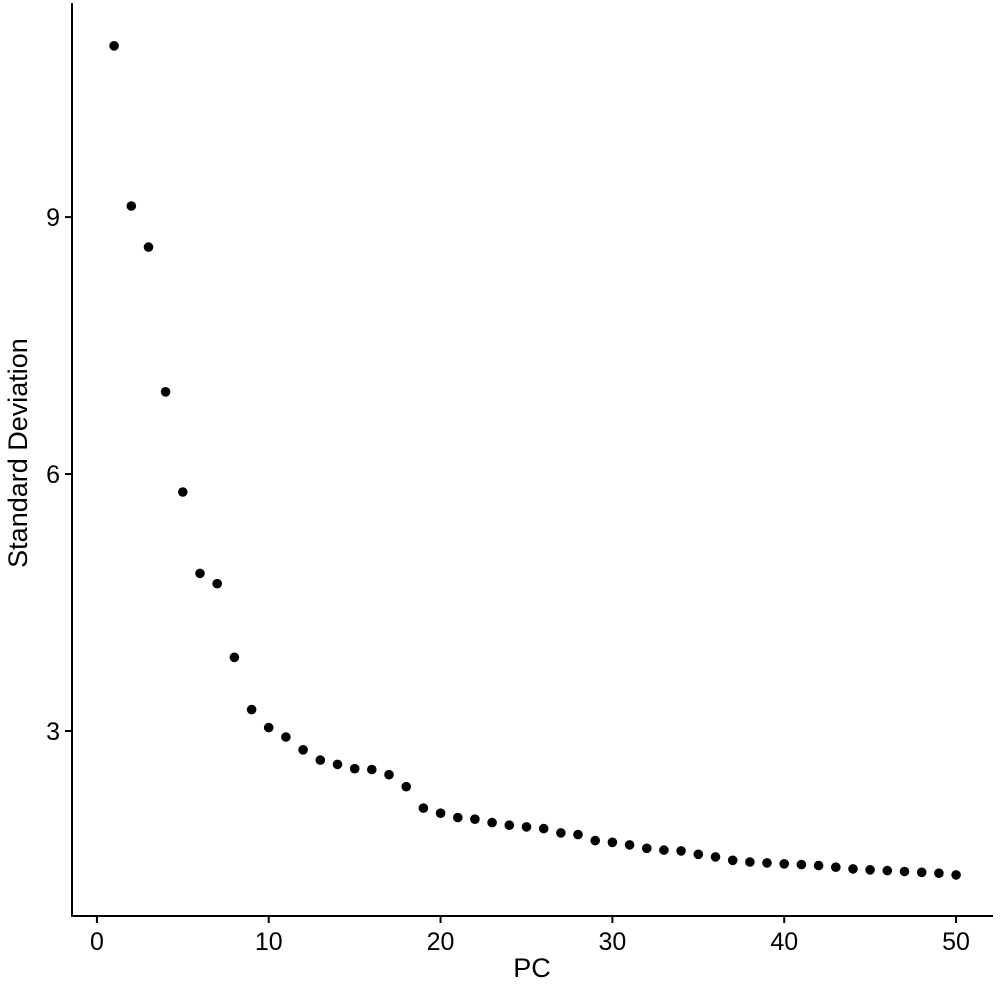 This screenshot has height=996, width=1000. Describe the element at coordinates (784, 942) in the screenshot. I see `x-tick-label: 40` at that location.